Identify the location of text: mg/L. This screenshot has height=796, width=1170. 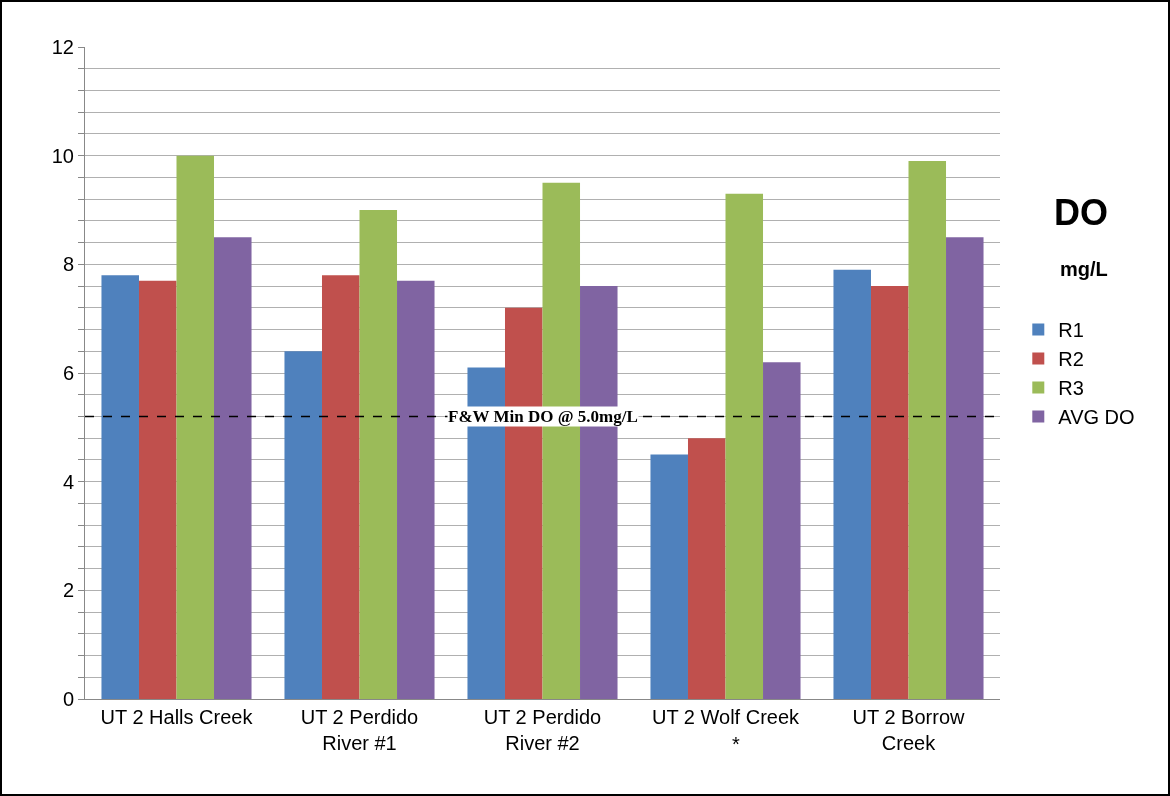
(1084, 269).